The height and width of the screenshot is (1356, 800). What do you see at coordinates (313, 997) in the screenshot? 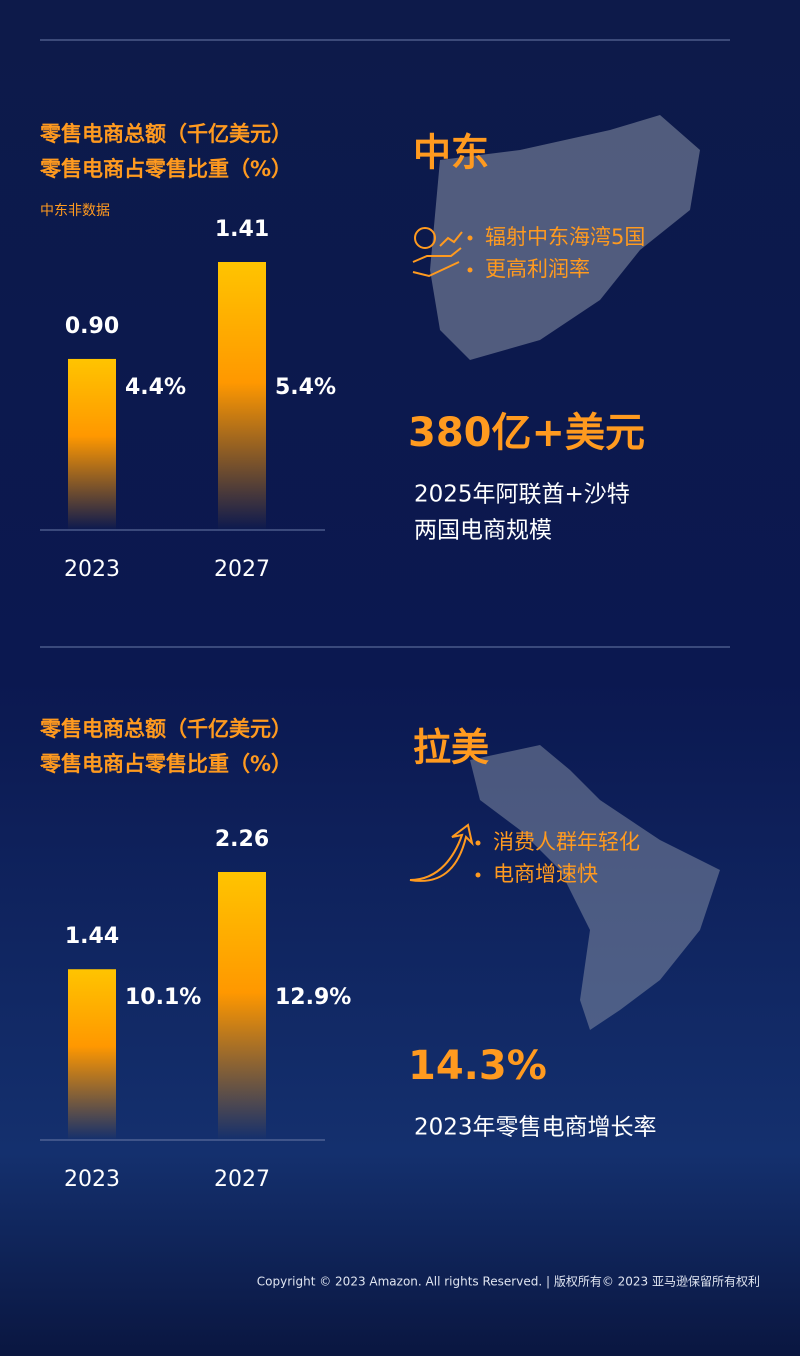
I see `share-label: 12.9%` at bounding box center [313, 997].